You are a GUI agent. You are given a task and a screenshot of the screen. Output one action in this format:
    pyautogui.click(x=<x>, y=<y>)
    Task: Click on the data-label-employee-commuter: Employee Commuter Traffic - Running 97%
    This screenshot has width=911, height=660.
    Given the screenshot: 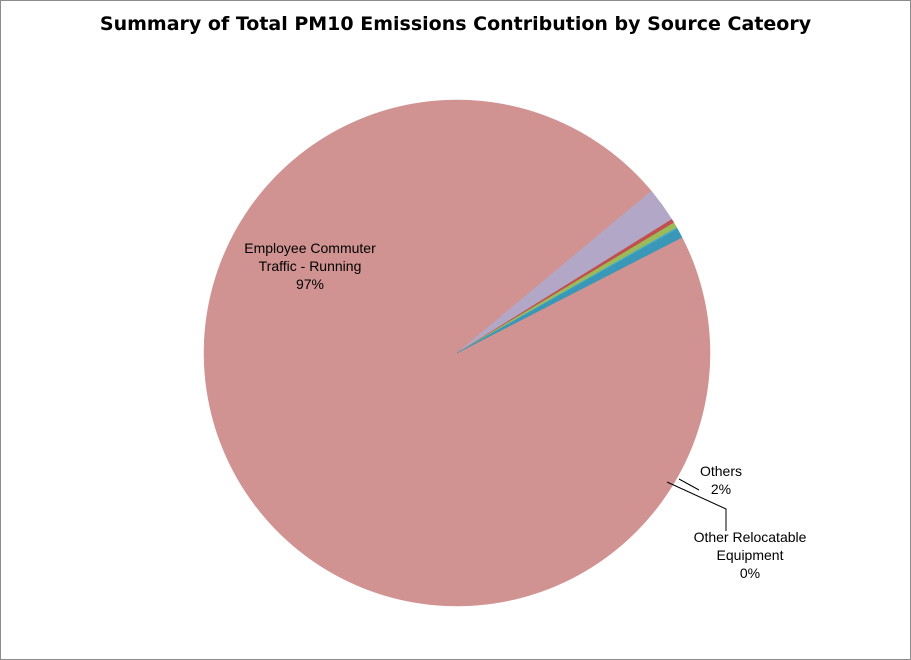 What is the action you would take?
    pyautogui.click(x=310, y=266)
    